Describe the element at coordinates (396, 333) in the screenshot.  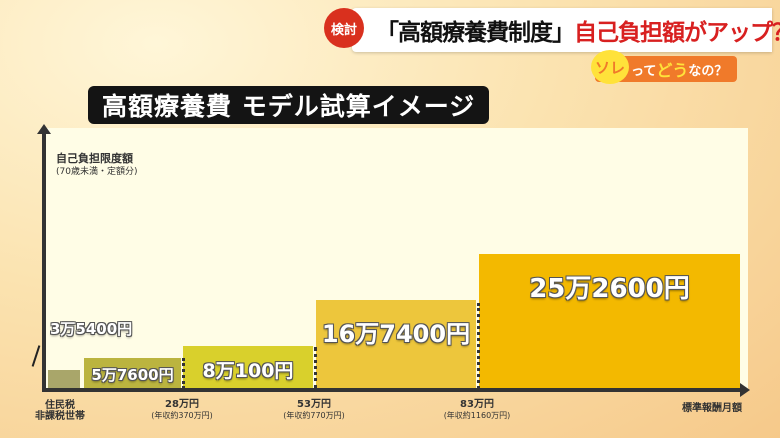
I see `data-label: 16万7400円` at that location.